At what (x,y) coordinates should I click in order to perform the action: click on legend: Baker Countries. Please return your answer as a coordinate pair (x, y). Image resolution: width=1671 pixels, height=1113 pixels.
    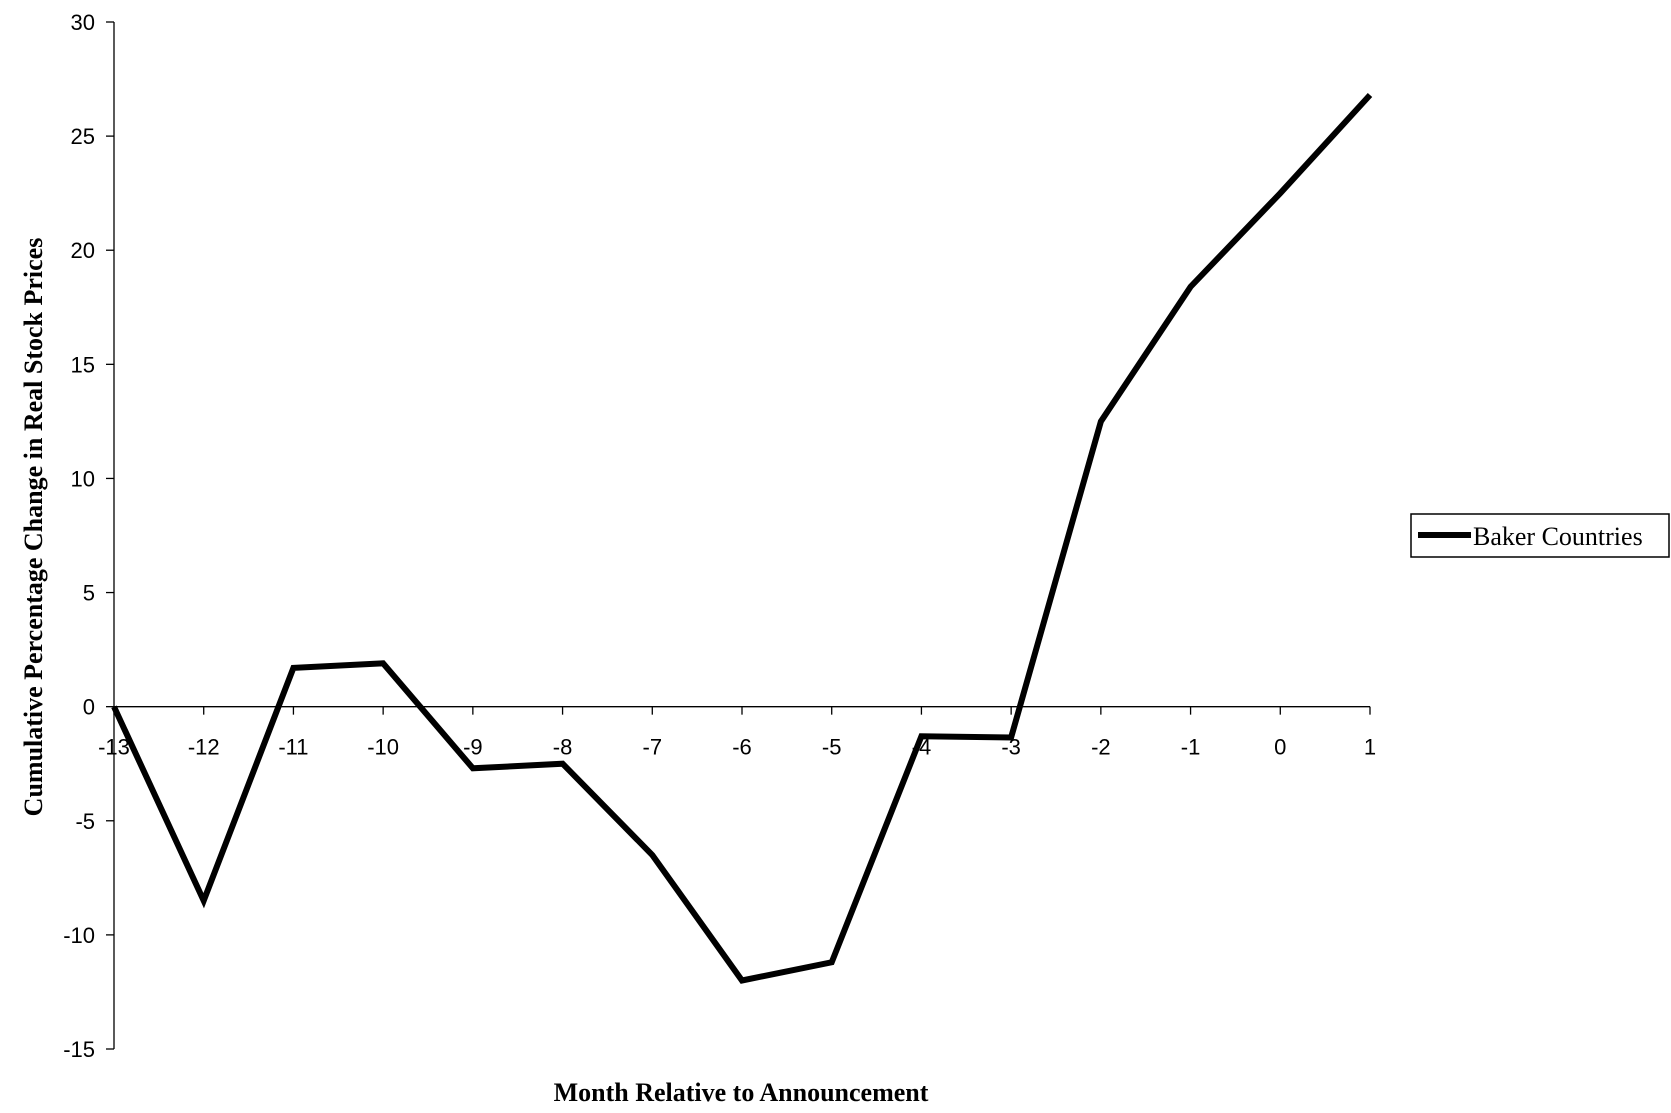
    Looking at the image, I should click on (1540, 535).